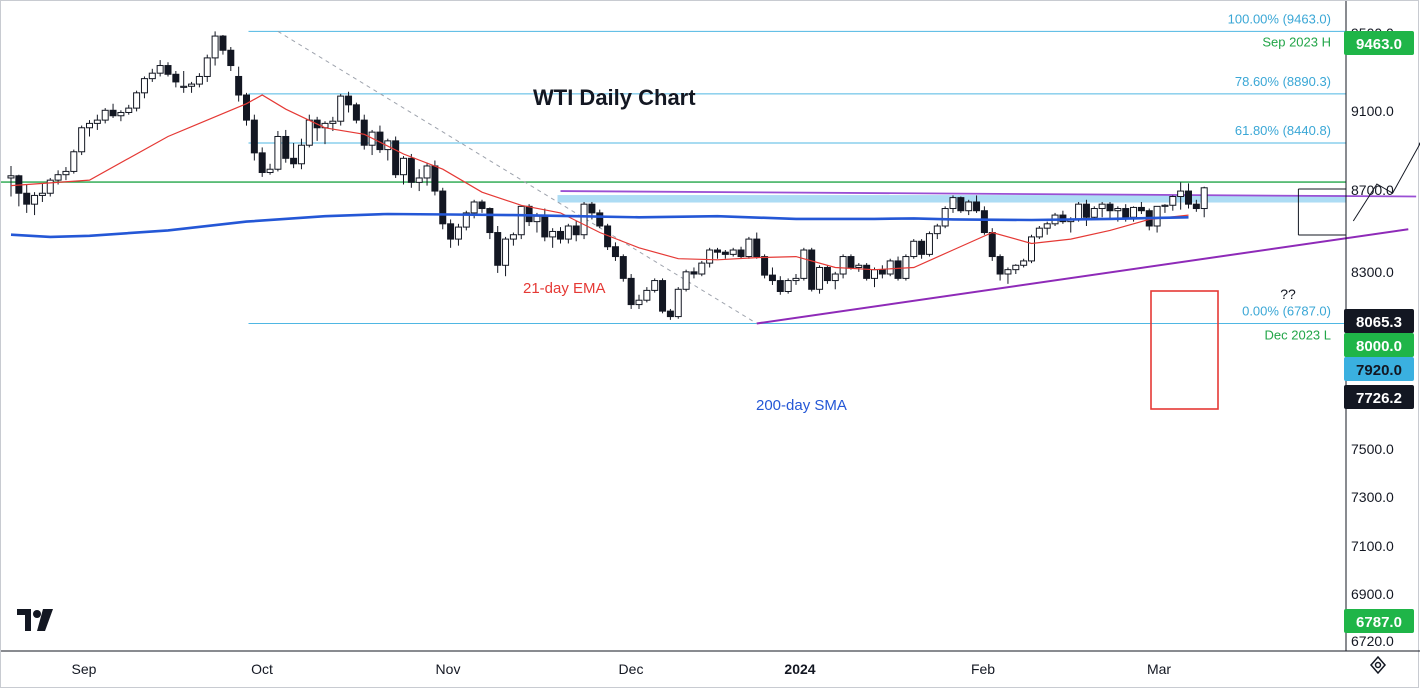  What do you see at coordinates (1372, 449) in the screenshot?
I see `y-tick-label: 7500.0` at bounding box center [1372, 449].